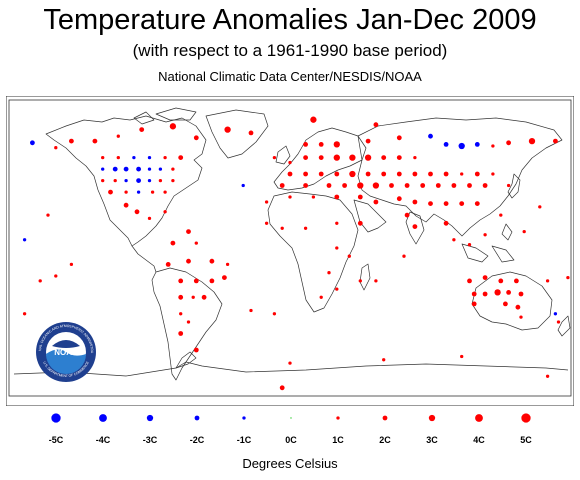  What do you see at coordinates (290, 20) in the screenshot?
I see `map-title: Temperature Anomalies Jan-Dec 2009` at bounding box center [290, 20].